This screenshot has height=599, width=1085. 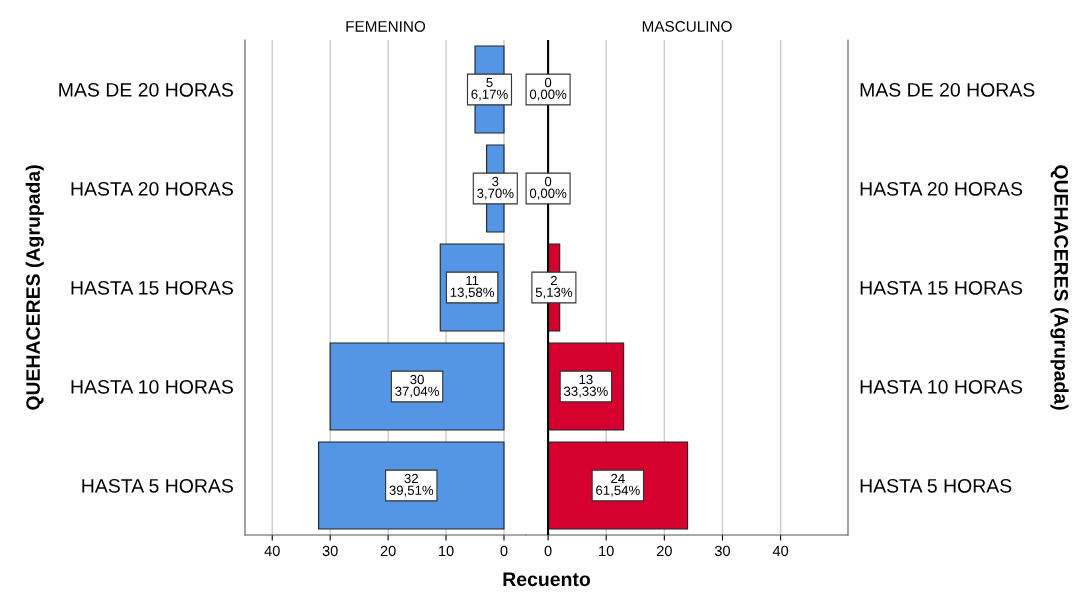 What do you see at coordinates (1059, 287) in the screenshot?
I see `y2-axis-title: QUEHACERES (Agrupada)` at bounding box center [1059, 287].